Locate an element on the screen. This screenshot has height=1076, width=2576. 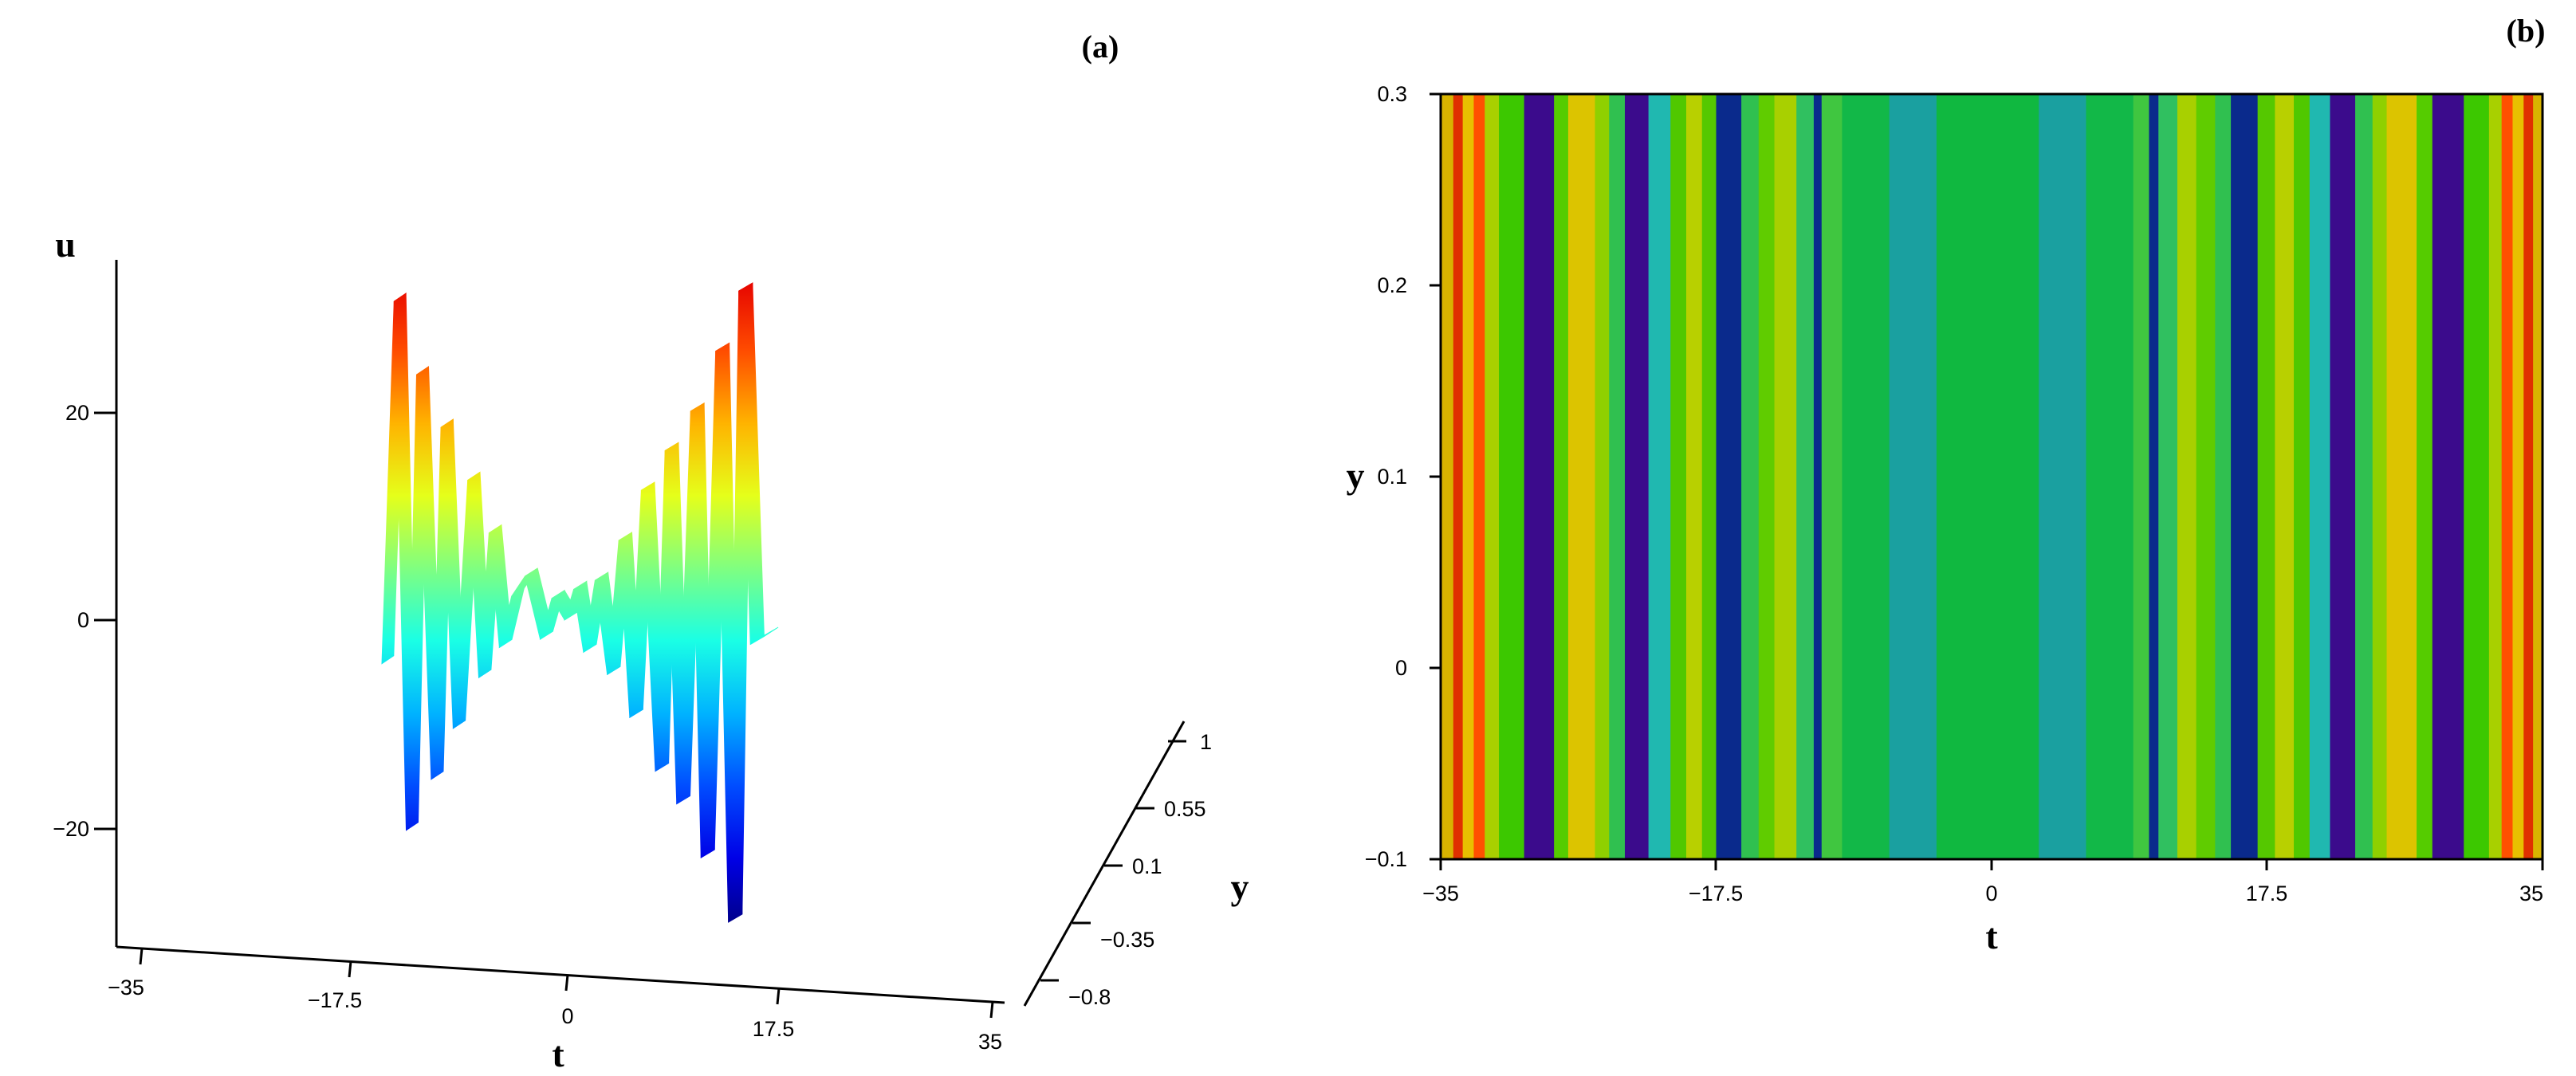
t-tick-label: 17.5 is located at coordinates (774, 1029).